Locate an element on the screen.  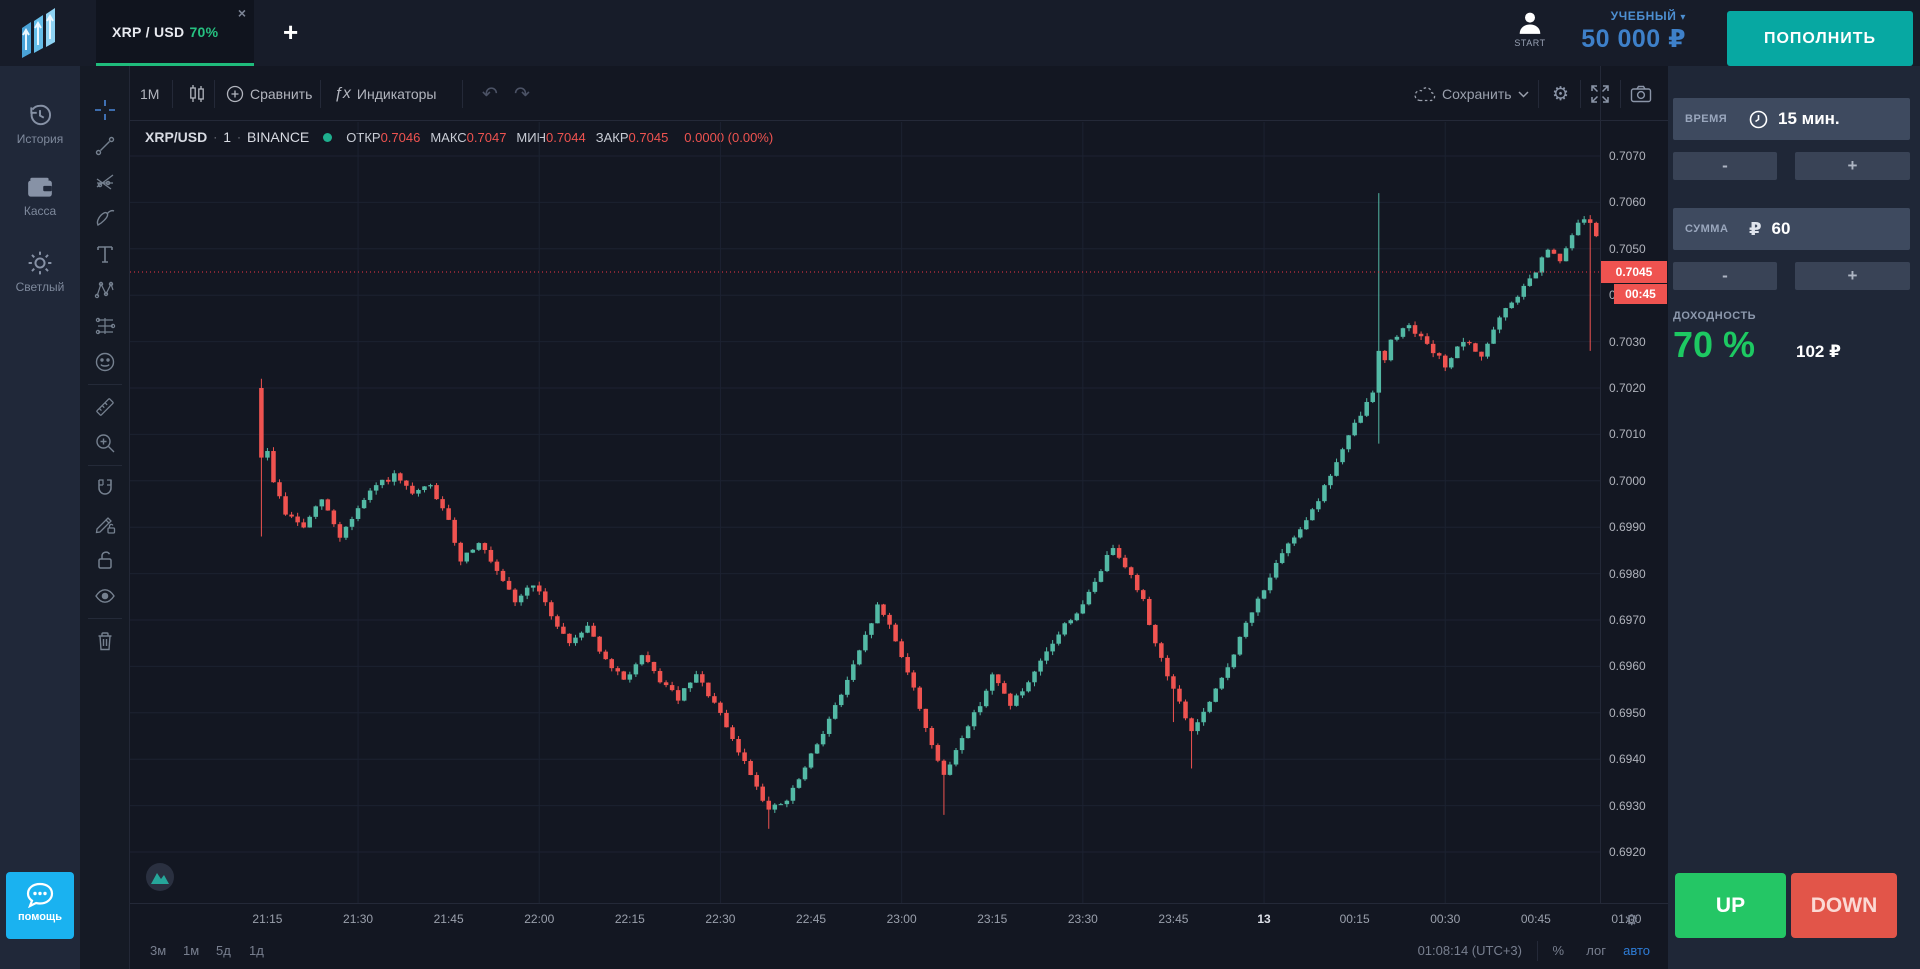
chevron-down-icon is located at coordinates (1523, 94).